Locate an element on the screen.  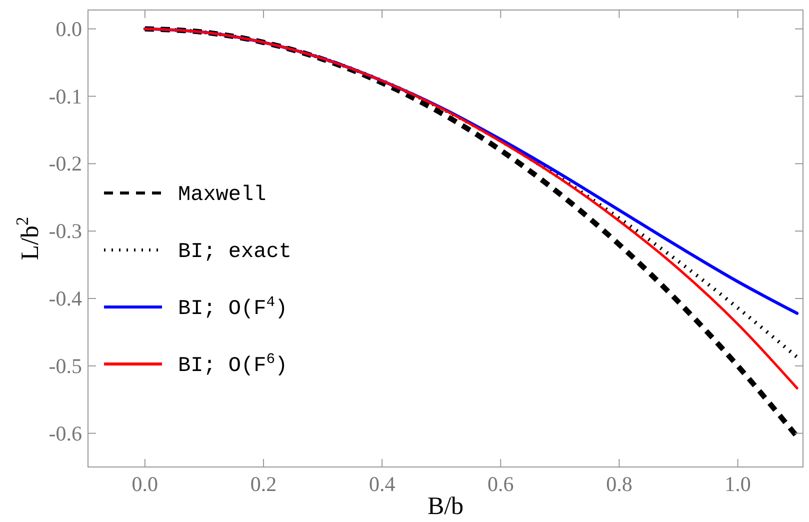
legend-label: BI; O(F$^{6}$) is located at coordinates (233, 365).